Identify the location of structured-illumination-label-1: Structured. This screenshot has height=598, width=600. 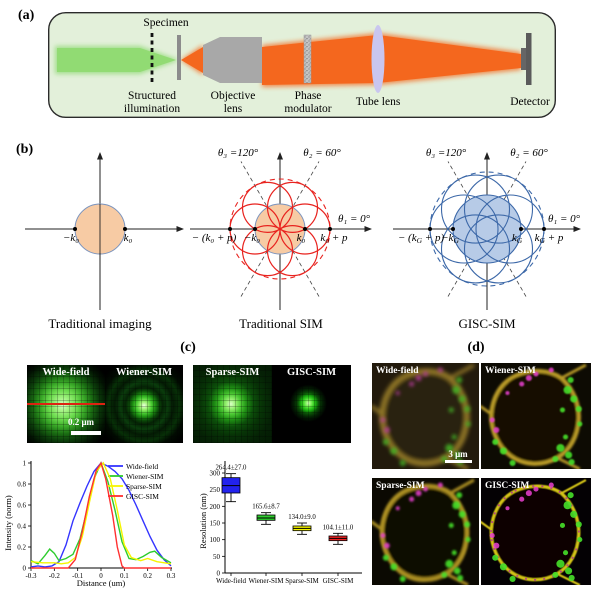
(152, 96).